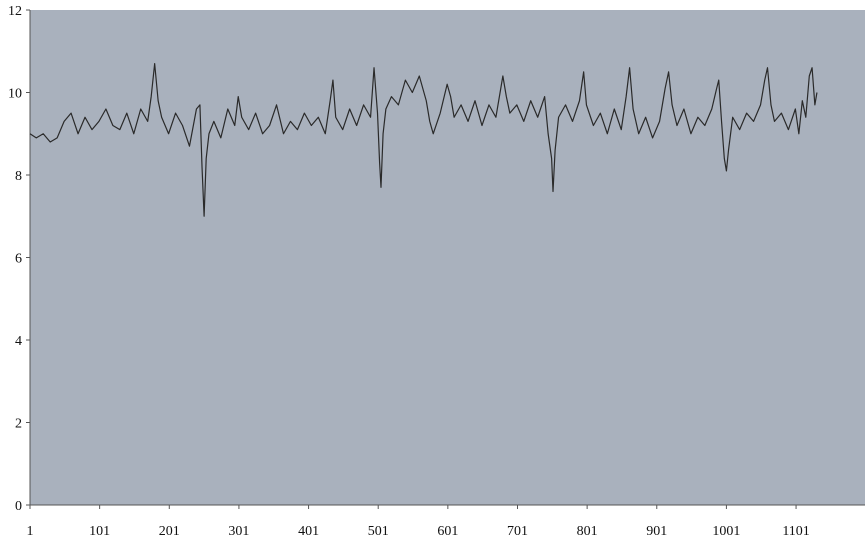  Describe the element at coordinates (18, 259) in the screenshot. I see `y-tick-label: 6` at that location.